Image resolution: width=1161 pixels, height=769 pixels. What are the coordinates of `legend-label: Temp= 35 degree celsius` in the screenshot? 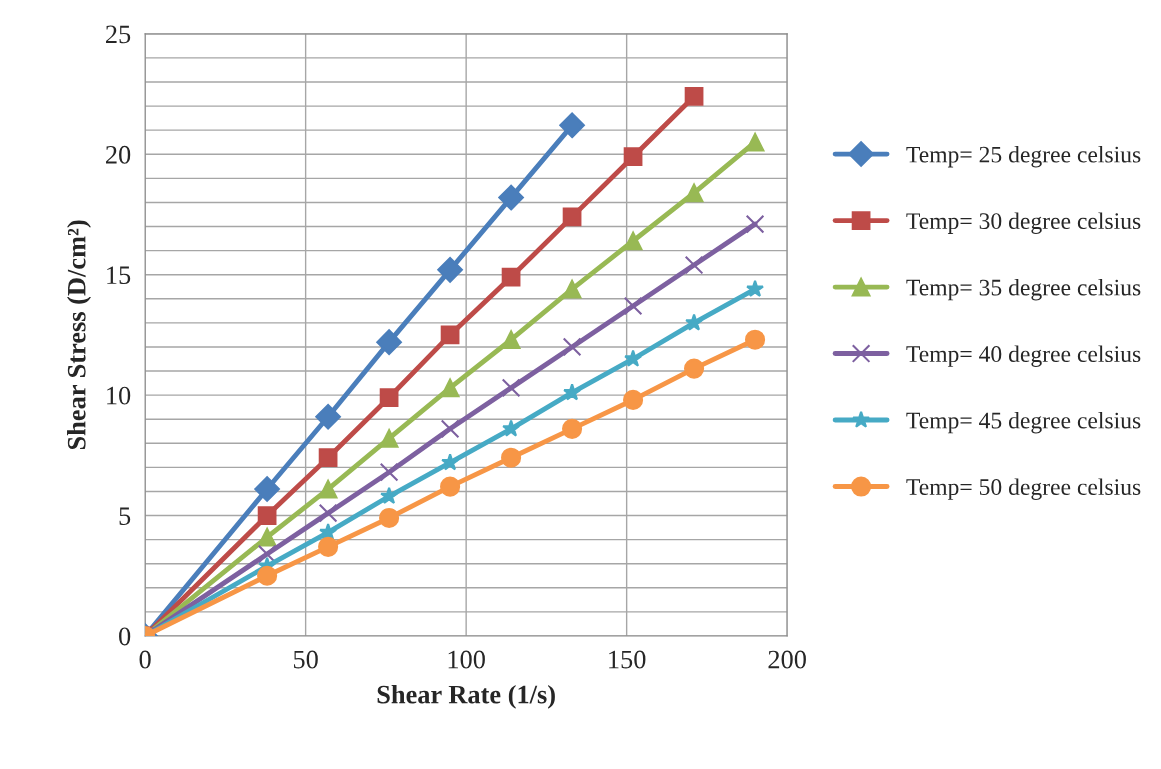 It's located at (1023, 289).